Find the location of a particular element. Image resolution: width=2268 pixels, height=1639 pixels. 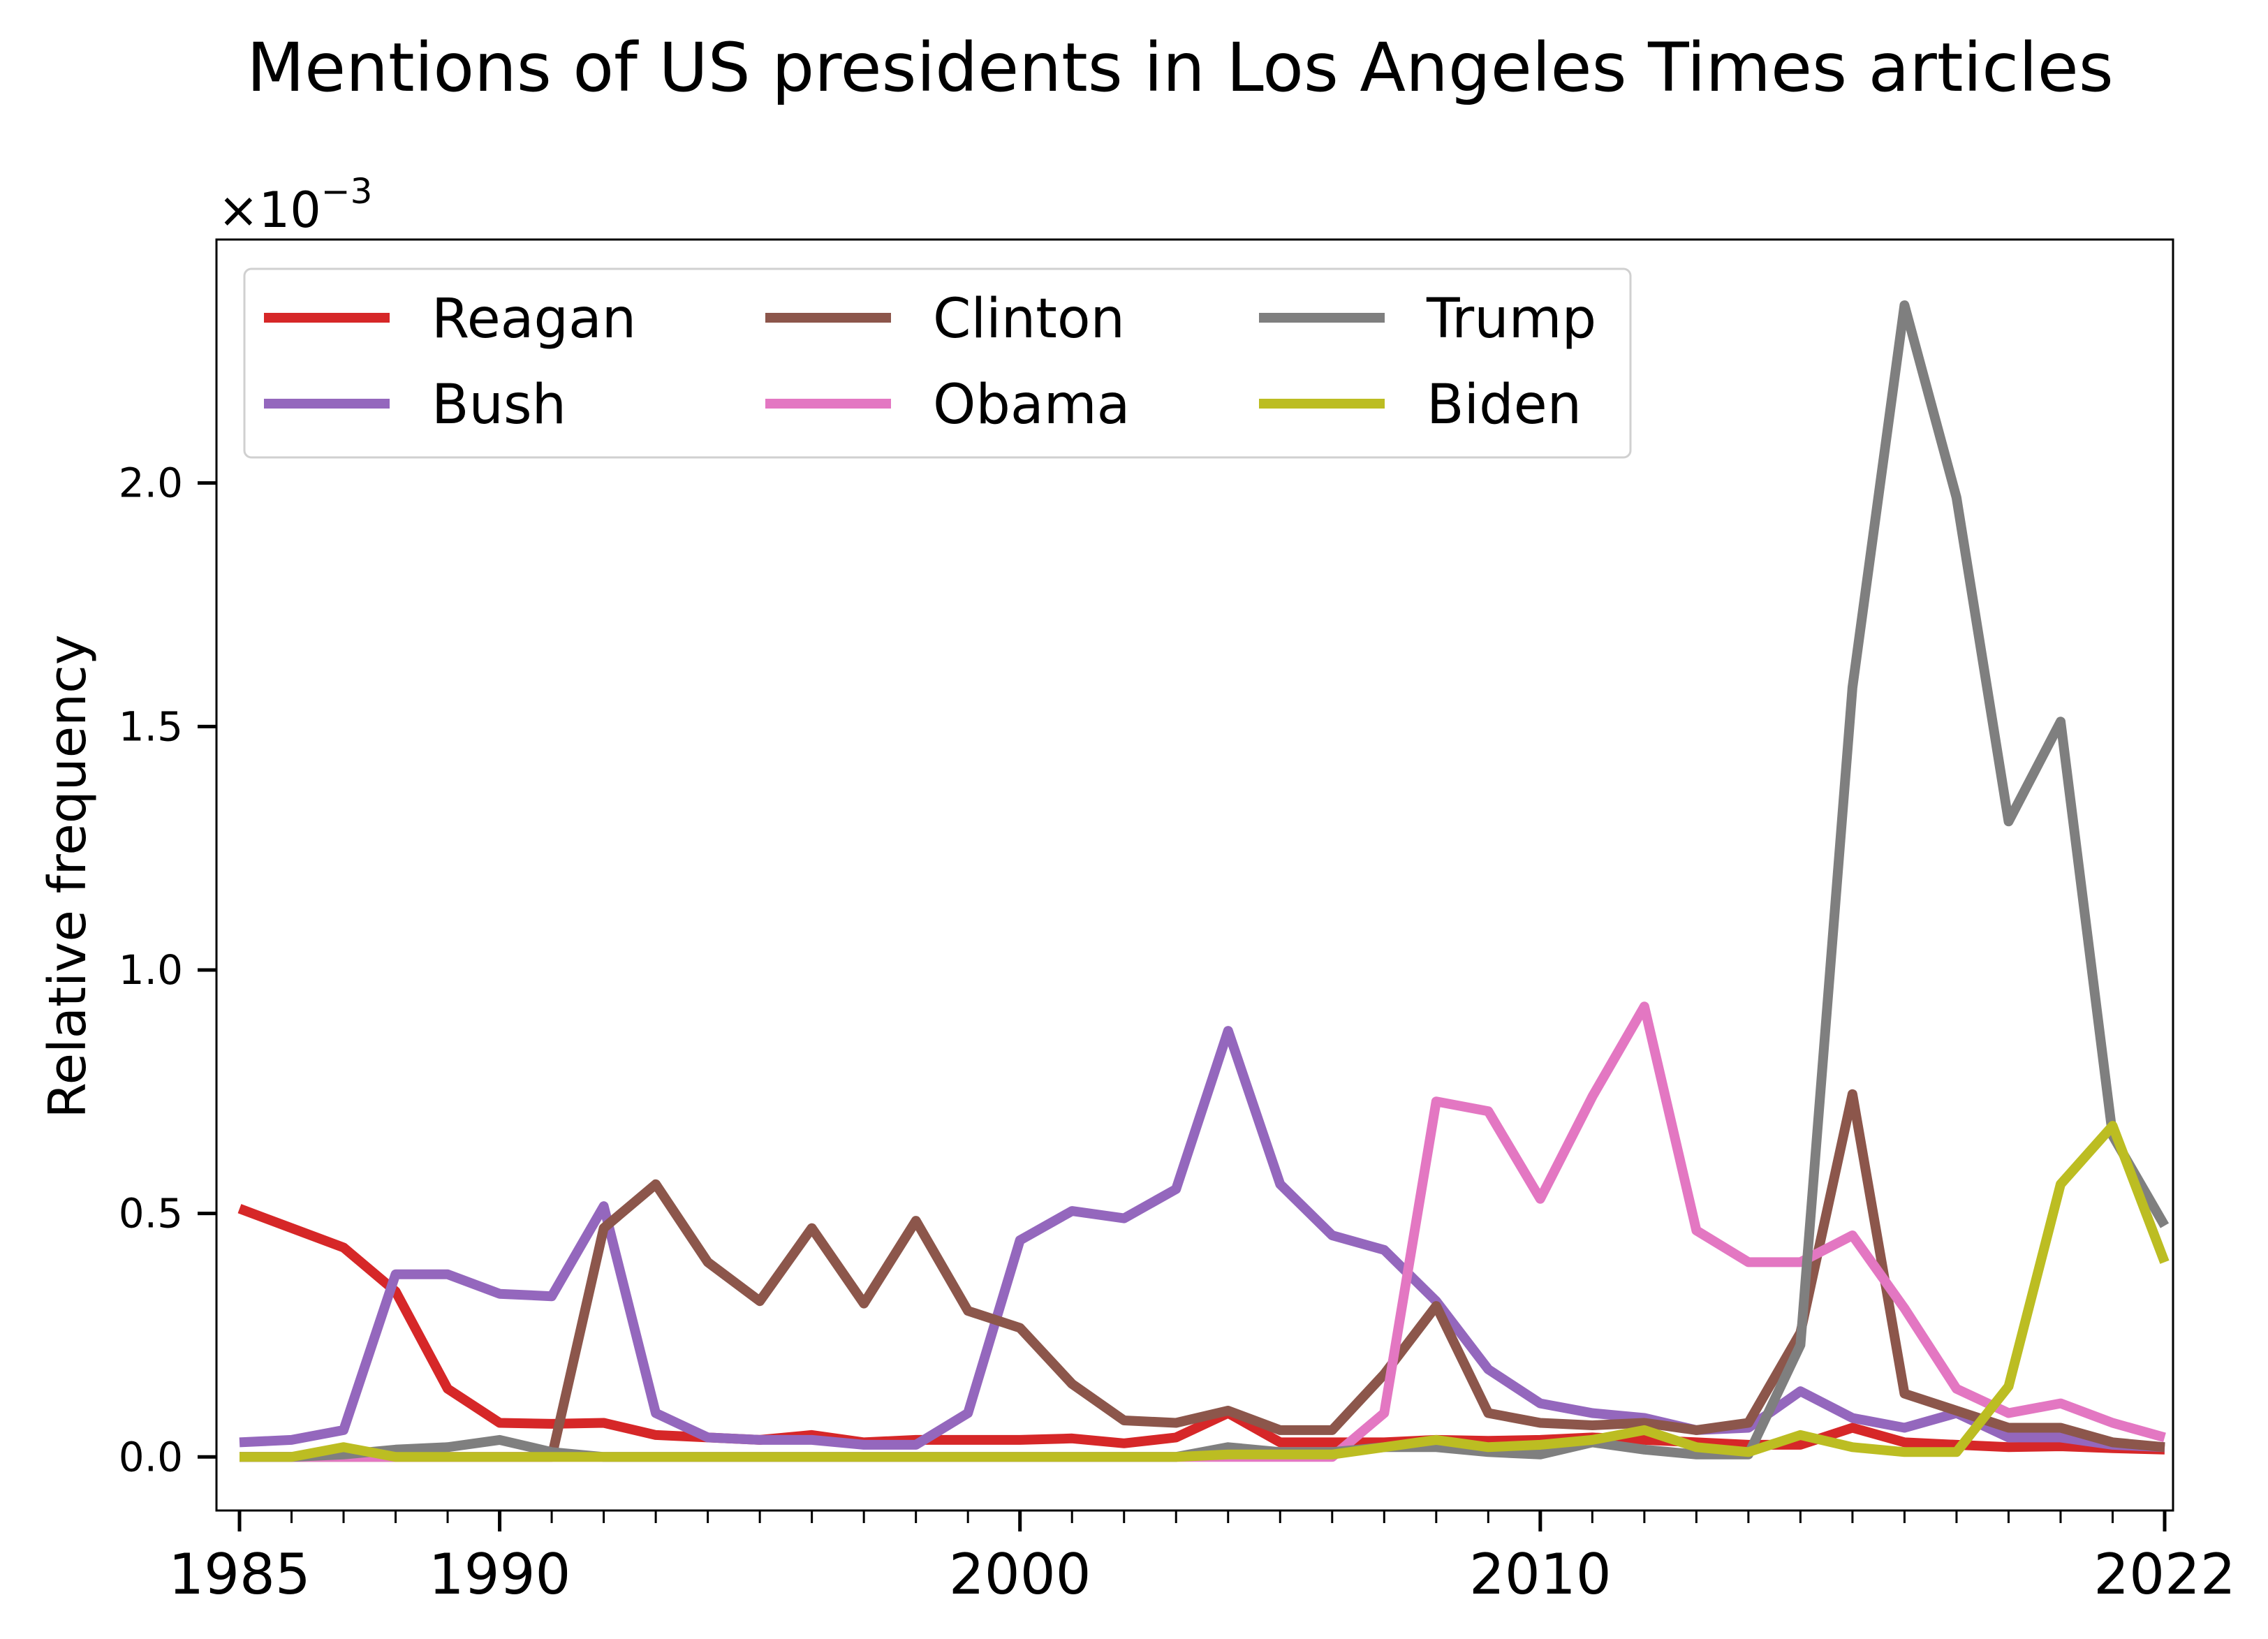

y-tick-label-3: 1.5 is located at coordinates (151, 726).